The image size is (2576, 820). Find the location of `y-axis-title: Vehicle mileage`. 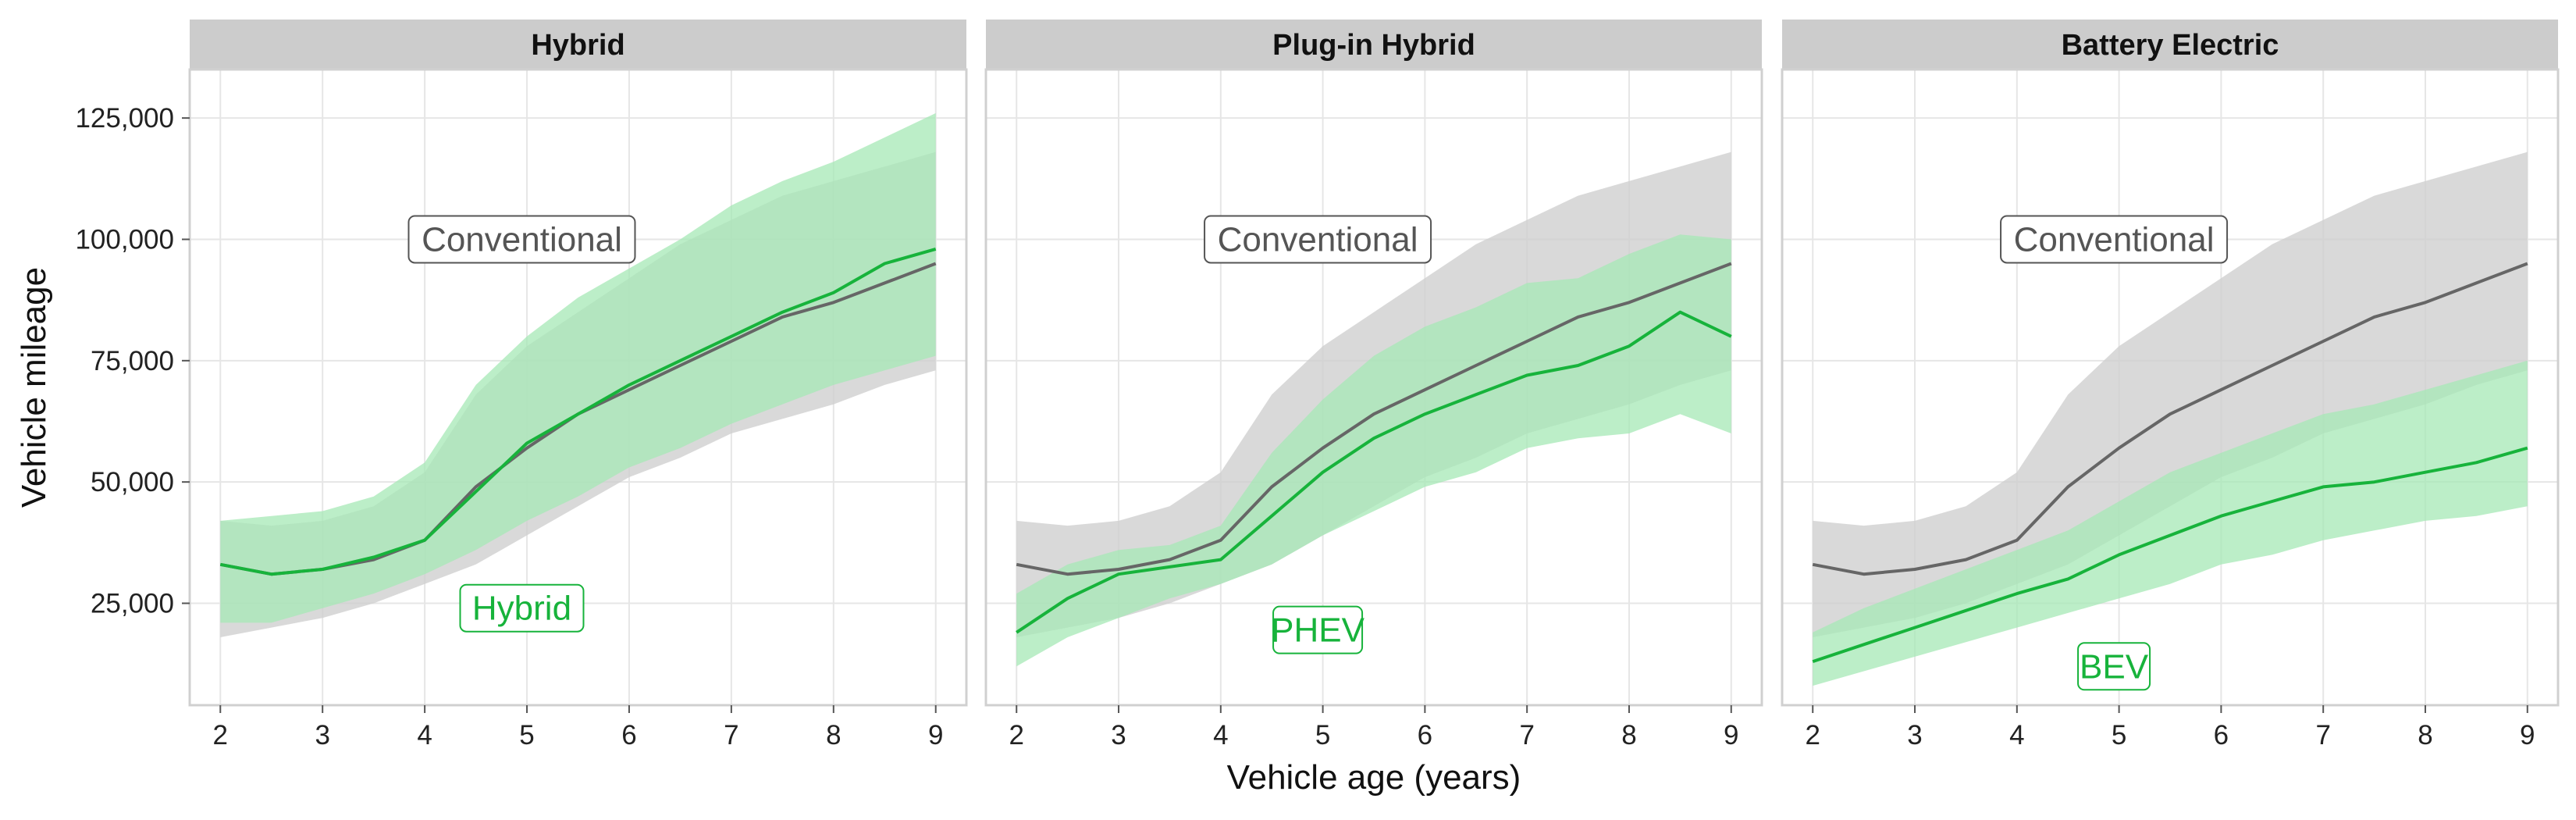

y-axis-title: Vehicle mileage is located at coordinates (34, 387).